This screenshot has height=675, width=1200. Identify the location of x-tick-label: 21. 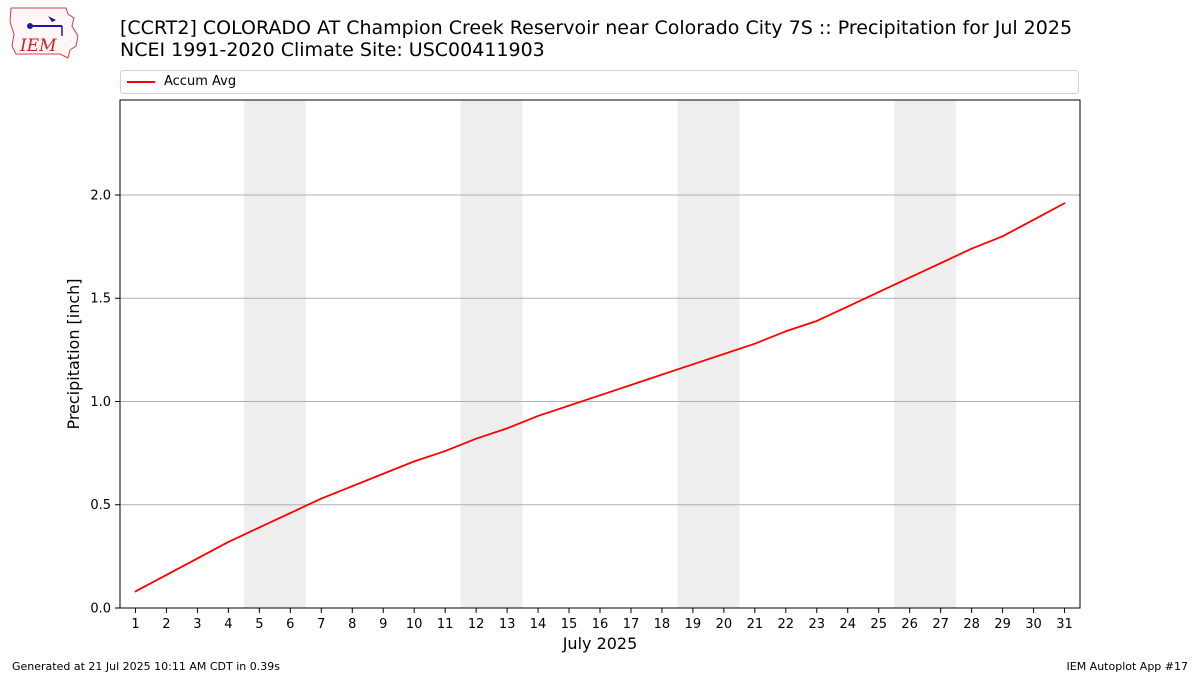
(755, 624).